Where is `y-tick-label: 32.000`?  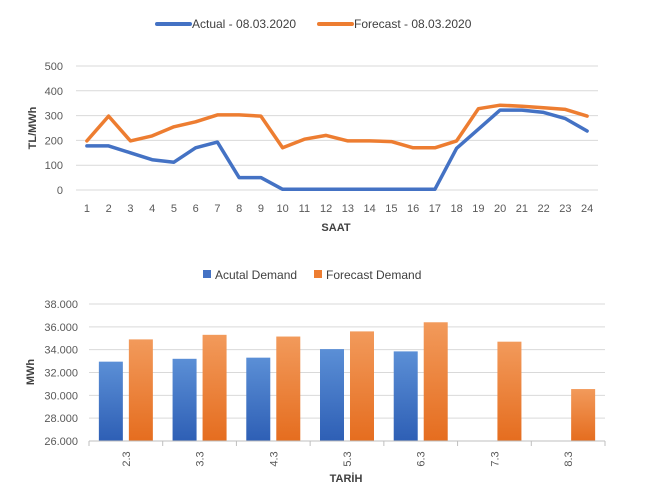
y-tick-label: 32.000 is located at coordinates (61, 374).